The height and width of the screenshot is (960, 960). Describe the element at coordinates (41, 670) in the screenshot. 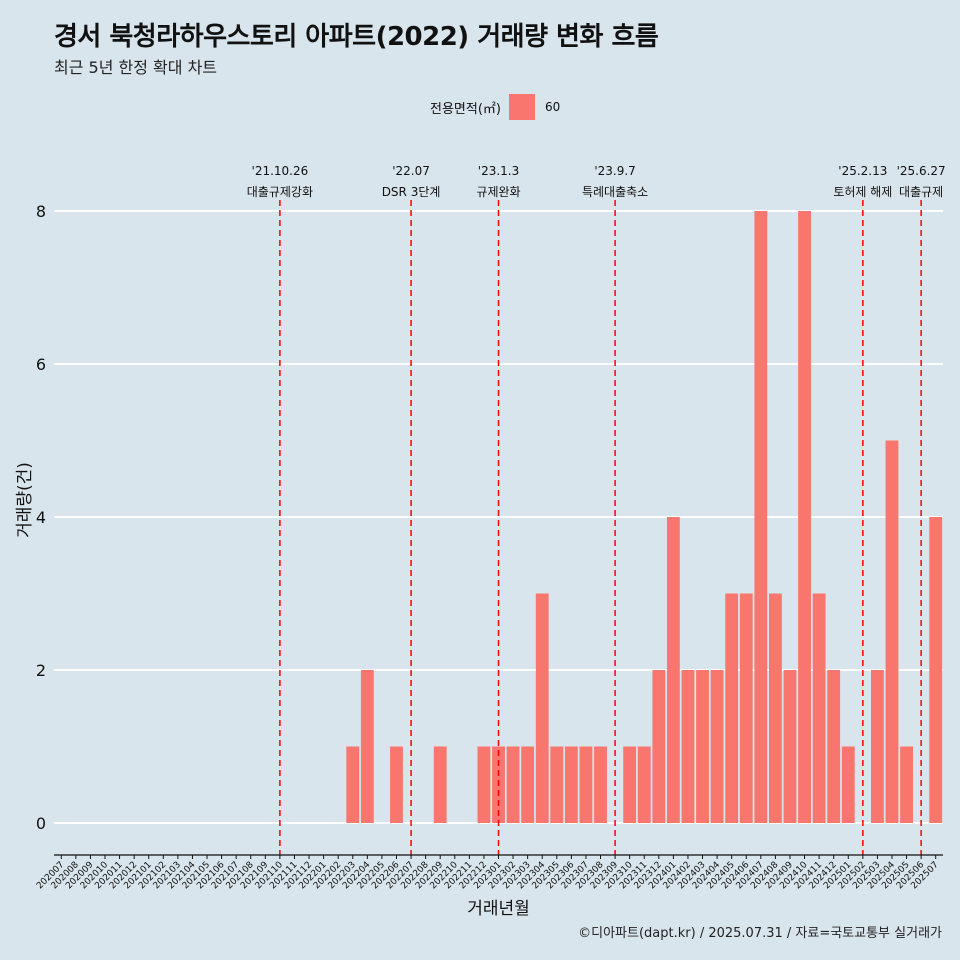

I see `y-tick-label: 2` at that location.